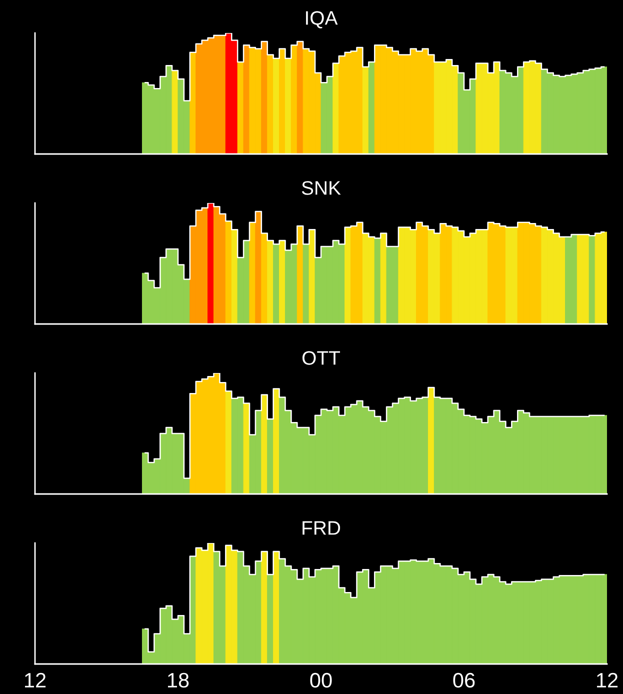 The height and width of the screenshot is (694, 623). What do you see at coordinates (321, 680) in the screenshot?
I see `x-tick-label: 00` at bounding box center [321, 680].